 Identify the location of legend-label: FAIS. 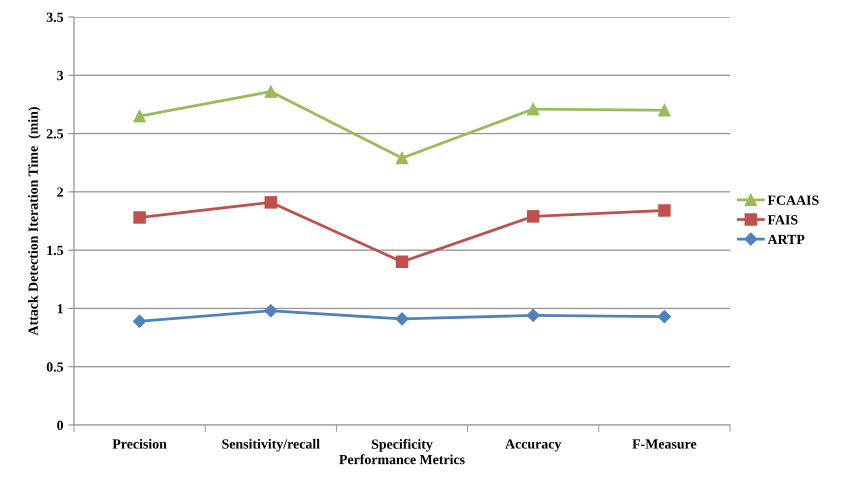
(783, 220).